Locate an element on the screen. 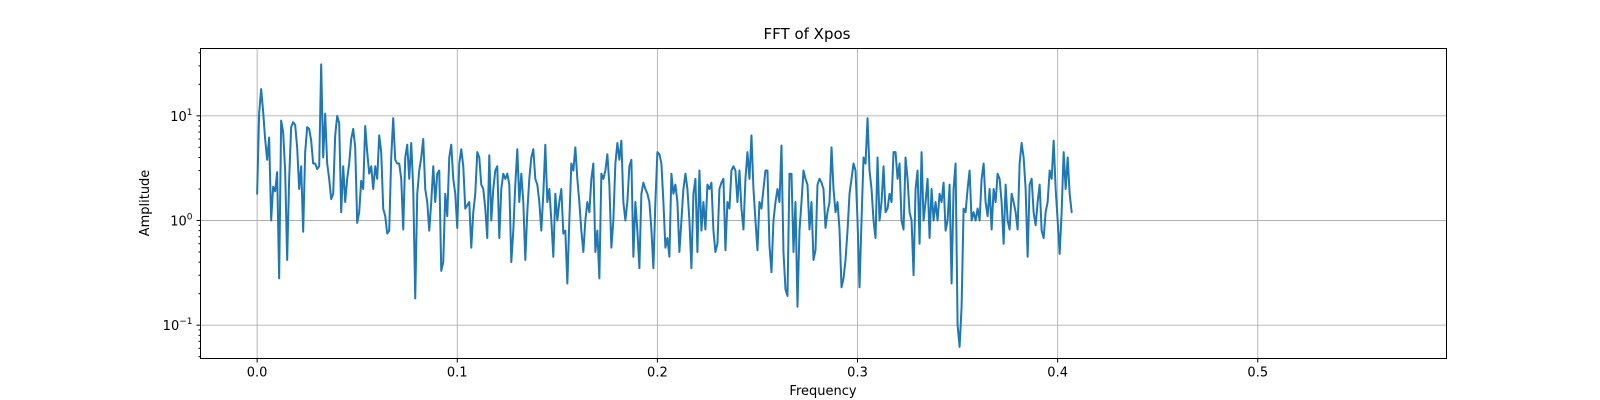 Image resolution: width=1600 pixels, height=400 pixels. x-tick-label: 0.3 is located at coordinates (857, 373).